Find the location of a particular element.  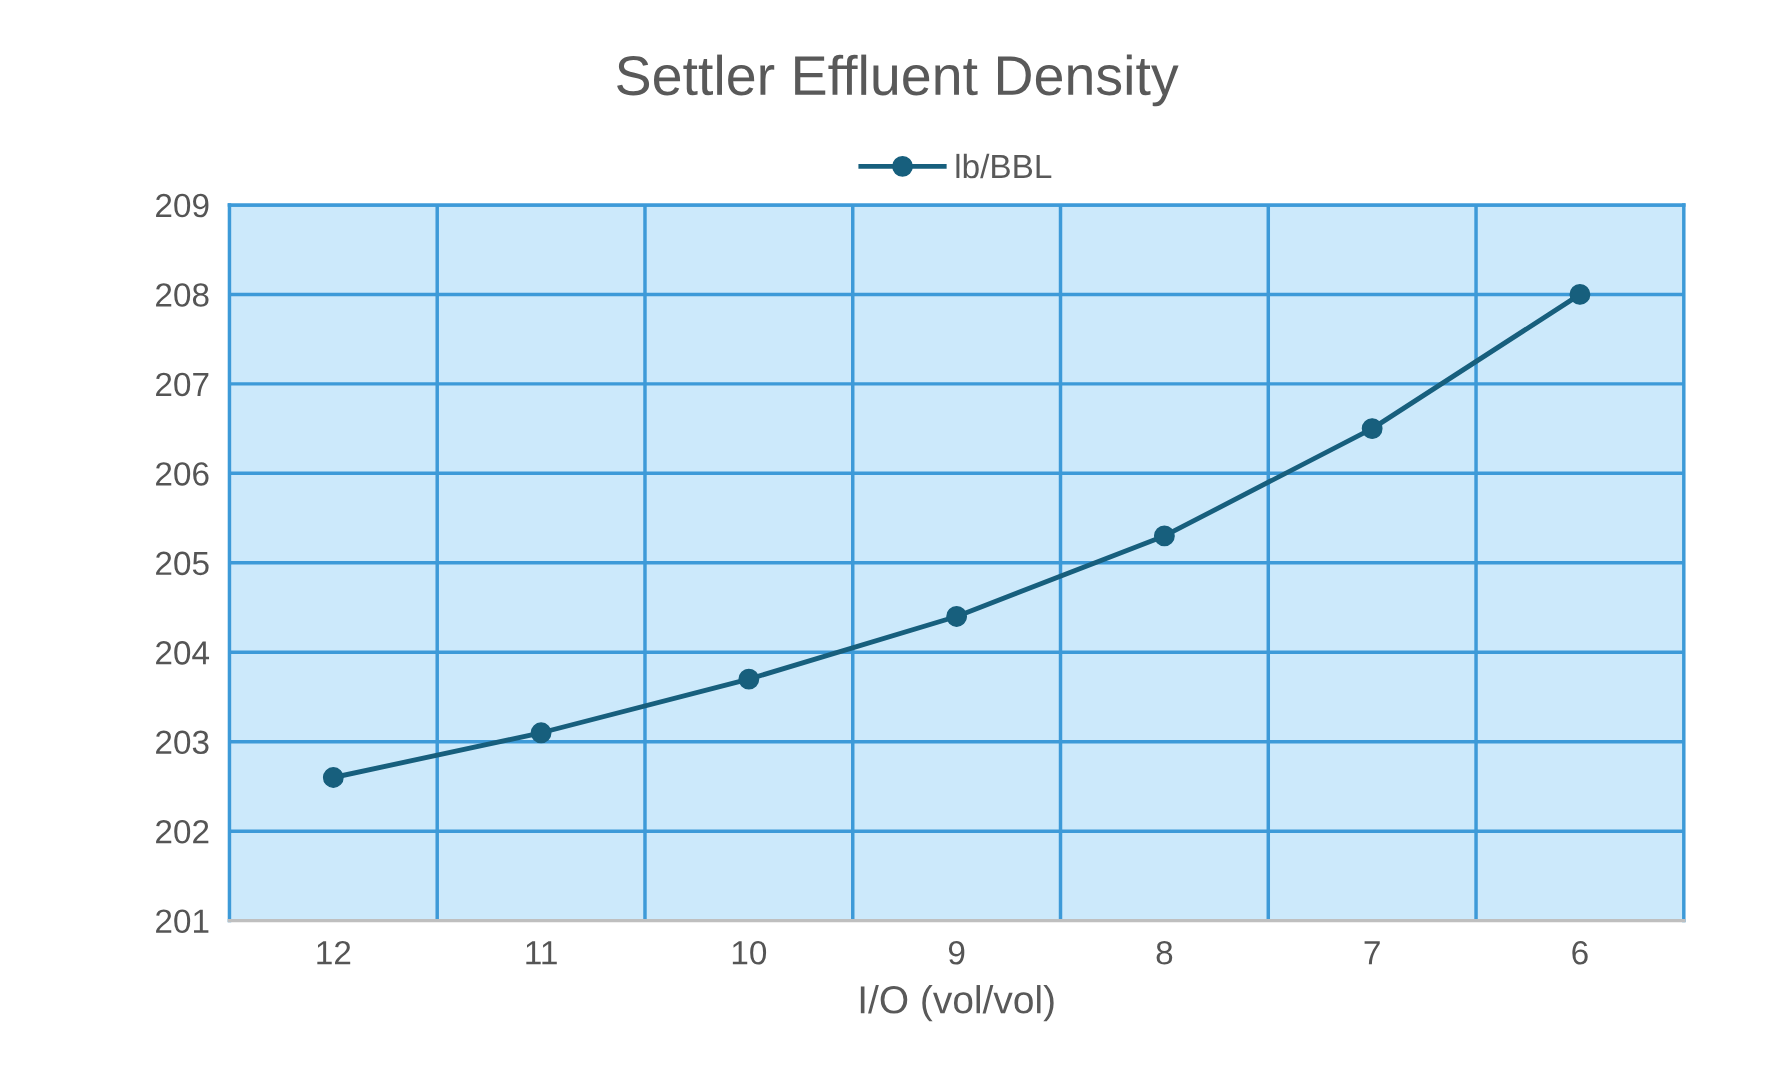

x-tick-label: 7 is located at coordinates (1372, 953).